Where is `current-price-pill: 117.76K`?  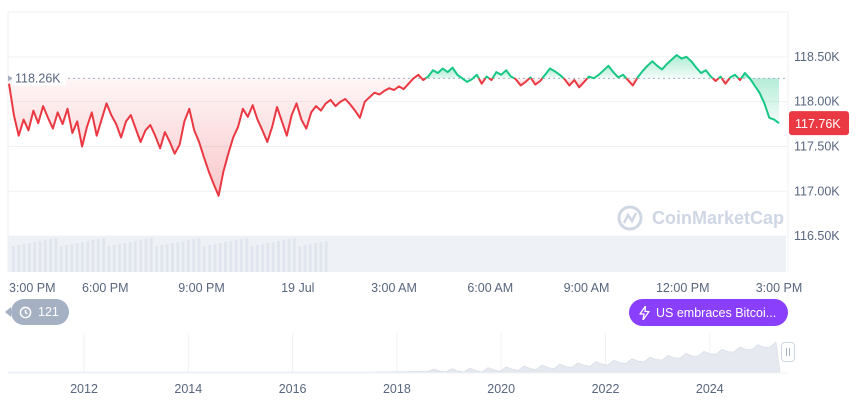
current-price-pill: 117.76K is located at coordinates (819, 123).